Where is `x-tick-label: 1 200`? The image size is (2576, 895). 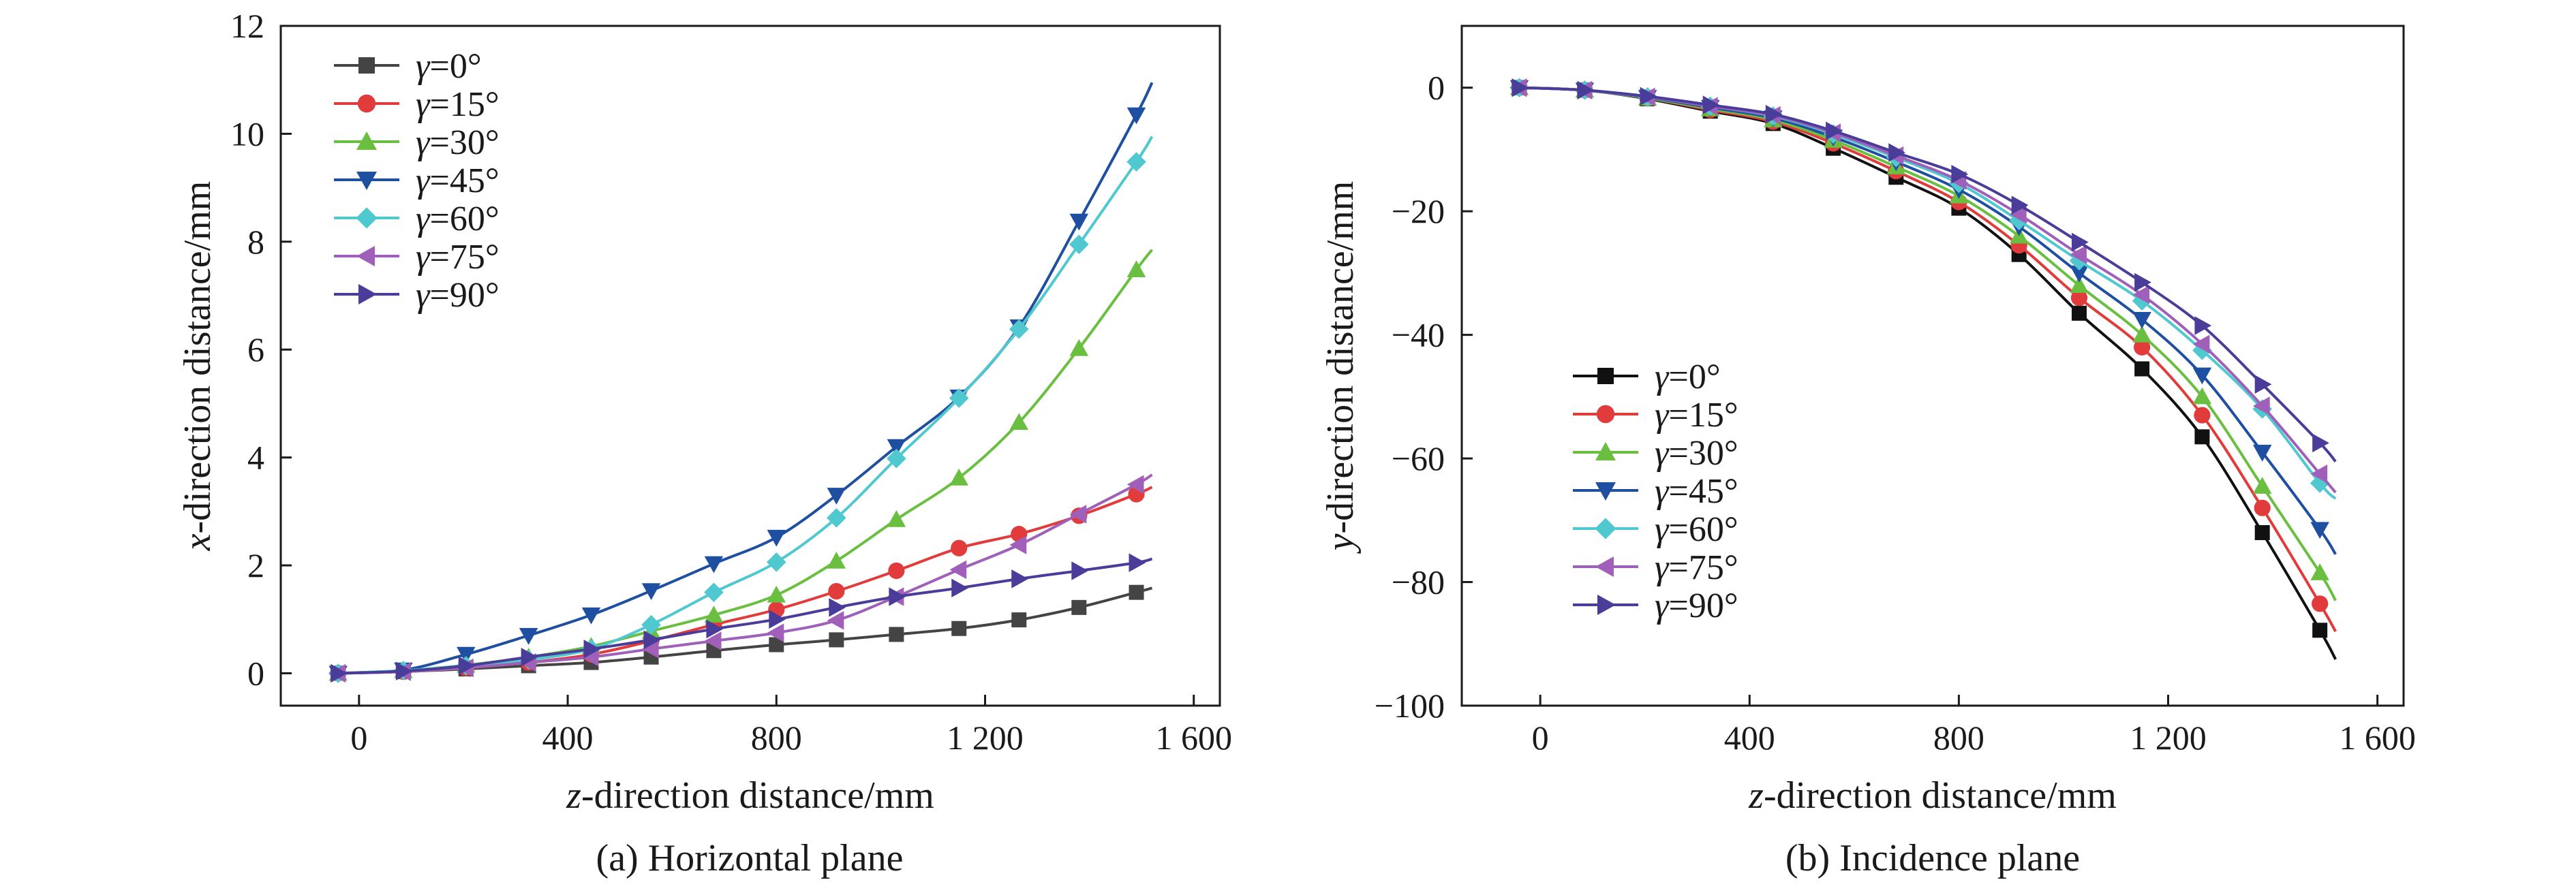
x-tick-label: 1 200 is located at coordinates (986, 738).